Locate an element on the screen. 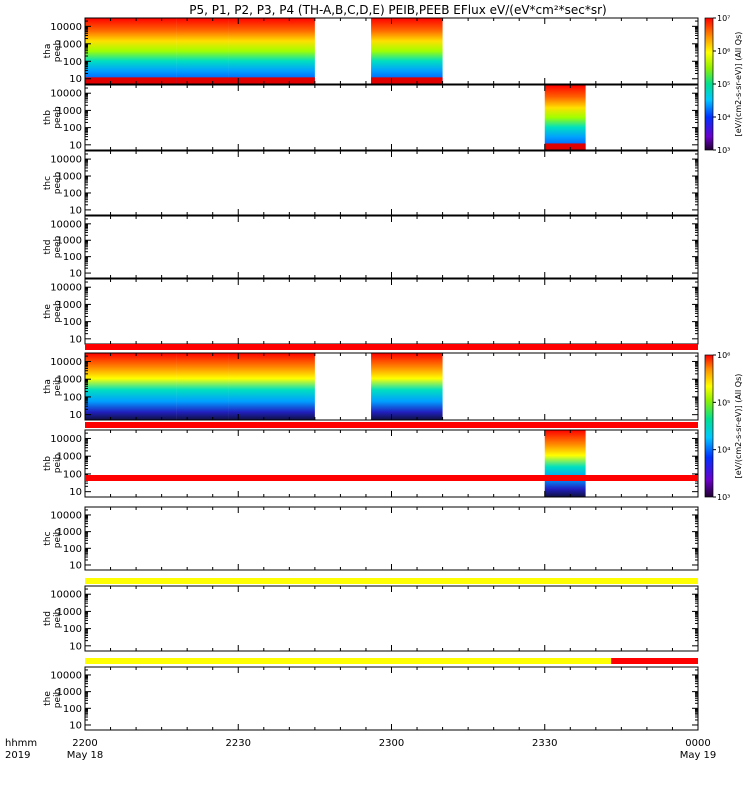 This screenshot has width=750, height=800. panel-thd-peib: 10 100 1000 10000 thdpeib is located at coordinates (371, 618).